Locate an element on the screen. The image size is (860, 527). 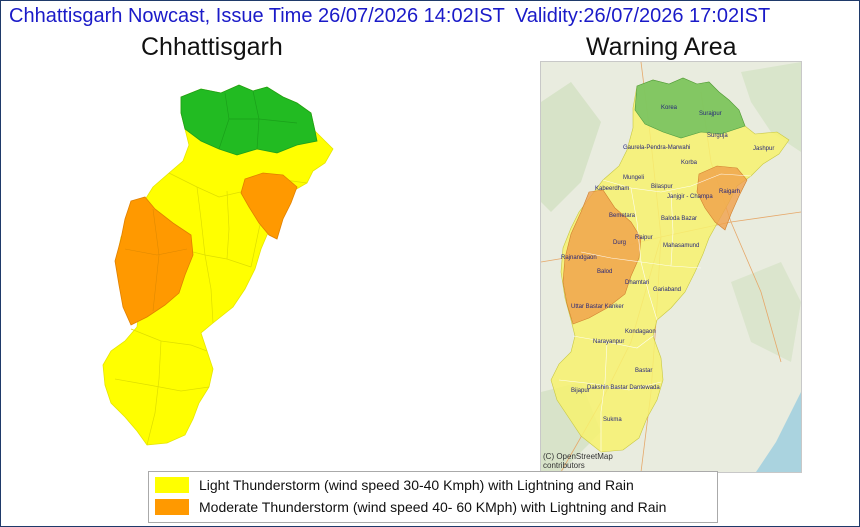
place-label: Uttar Bastar Kanker is located at coordinates (597, 307).